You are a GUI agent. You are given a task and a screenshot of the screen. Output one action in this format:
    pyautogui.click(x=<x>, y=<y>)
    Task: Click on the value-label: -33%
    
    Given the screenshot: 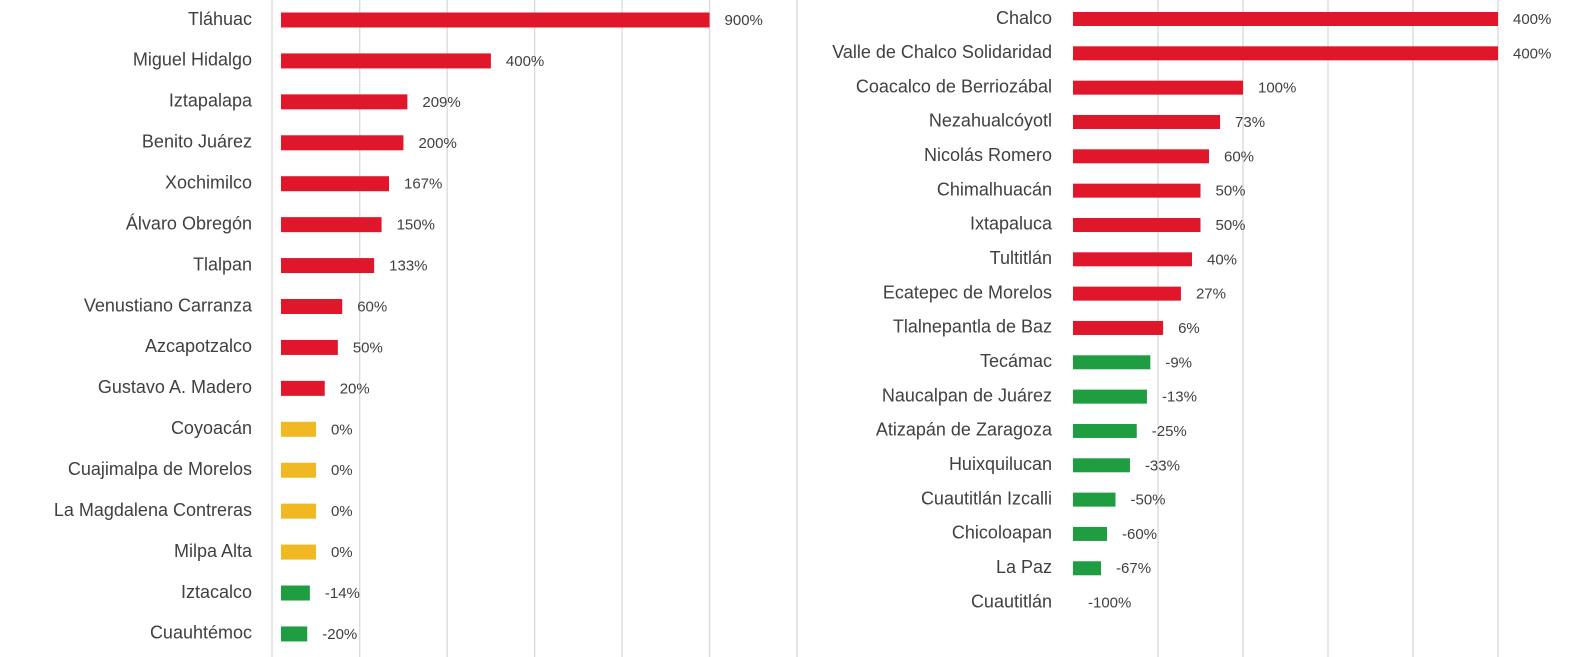 What is the action you would take?
    pyautogui.click(x=1162, y=465)
    